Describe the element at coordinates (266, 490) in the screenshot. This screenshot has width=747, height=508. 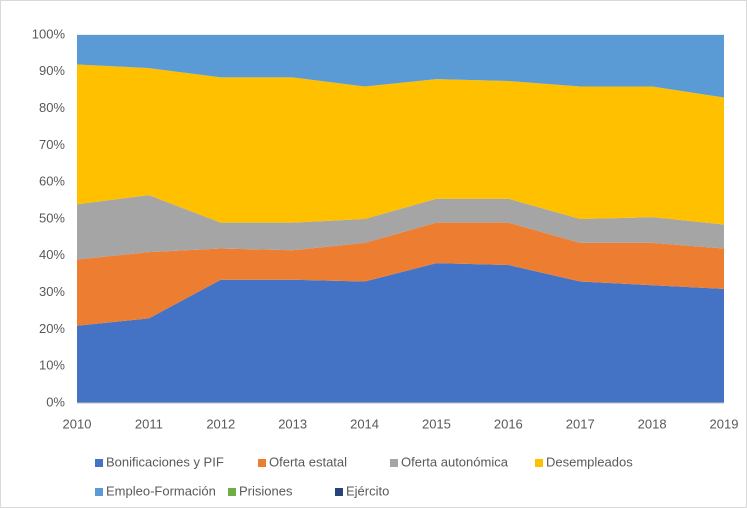
I see `legend-label: Prisiones` at that location.